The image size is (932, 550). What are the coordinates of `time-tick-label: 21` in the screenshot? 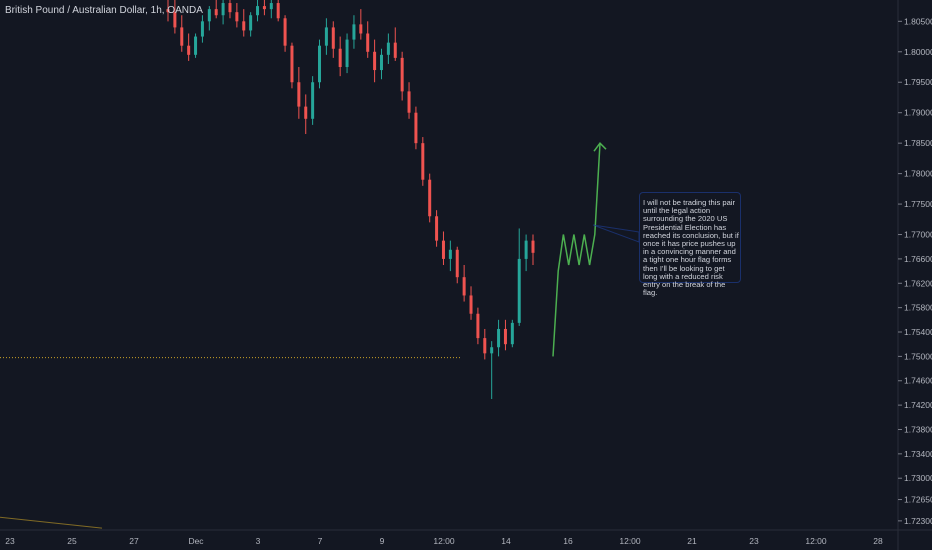 It's located at (692, 541).